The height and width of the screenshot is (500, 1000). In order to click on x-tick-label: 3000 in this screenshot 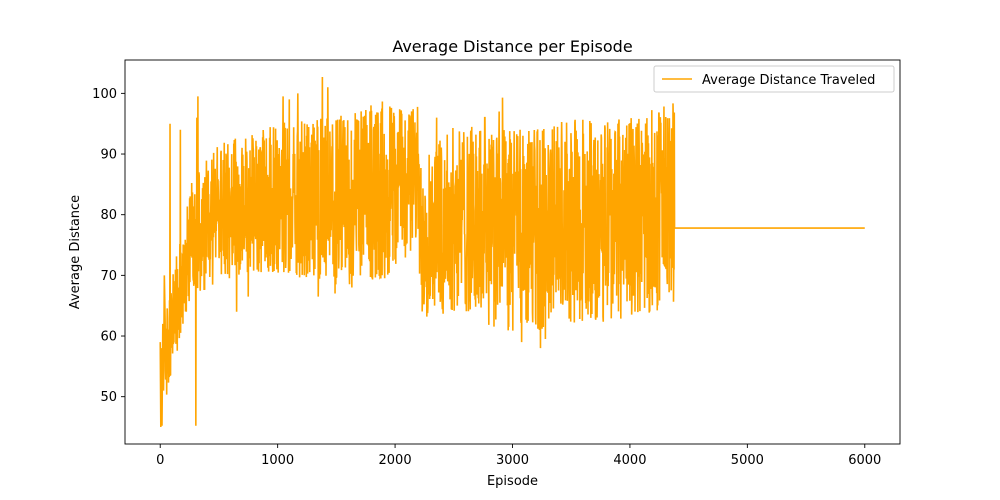, I will do `click(512, 460)`.